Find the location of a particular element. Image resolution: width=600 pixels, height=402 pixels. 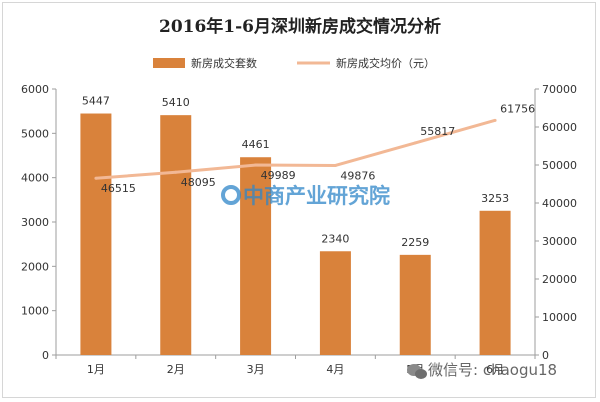

legend-bar-label: 新房成交套数 is located at coordinates (224, 63).